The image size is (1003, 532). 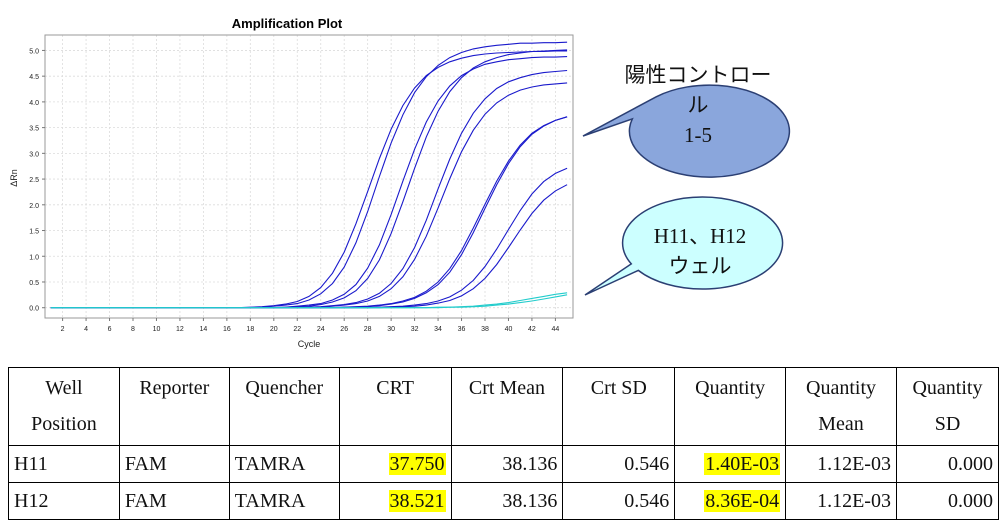 What do you see at coordinates (287, 23) in the screenshot?
I see `chart-title: Amplification Plot` at bounding box center [287, 23].